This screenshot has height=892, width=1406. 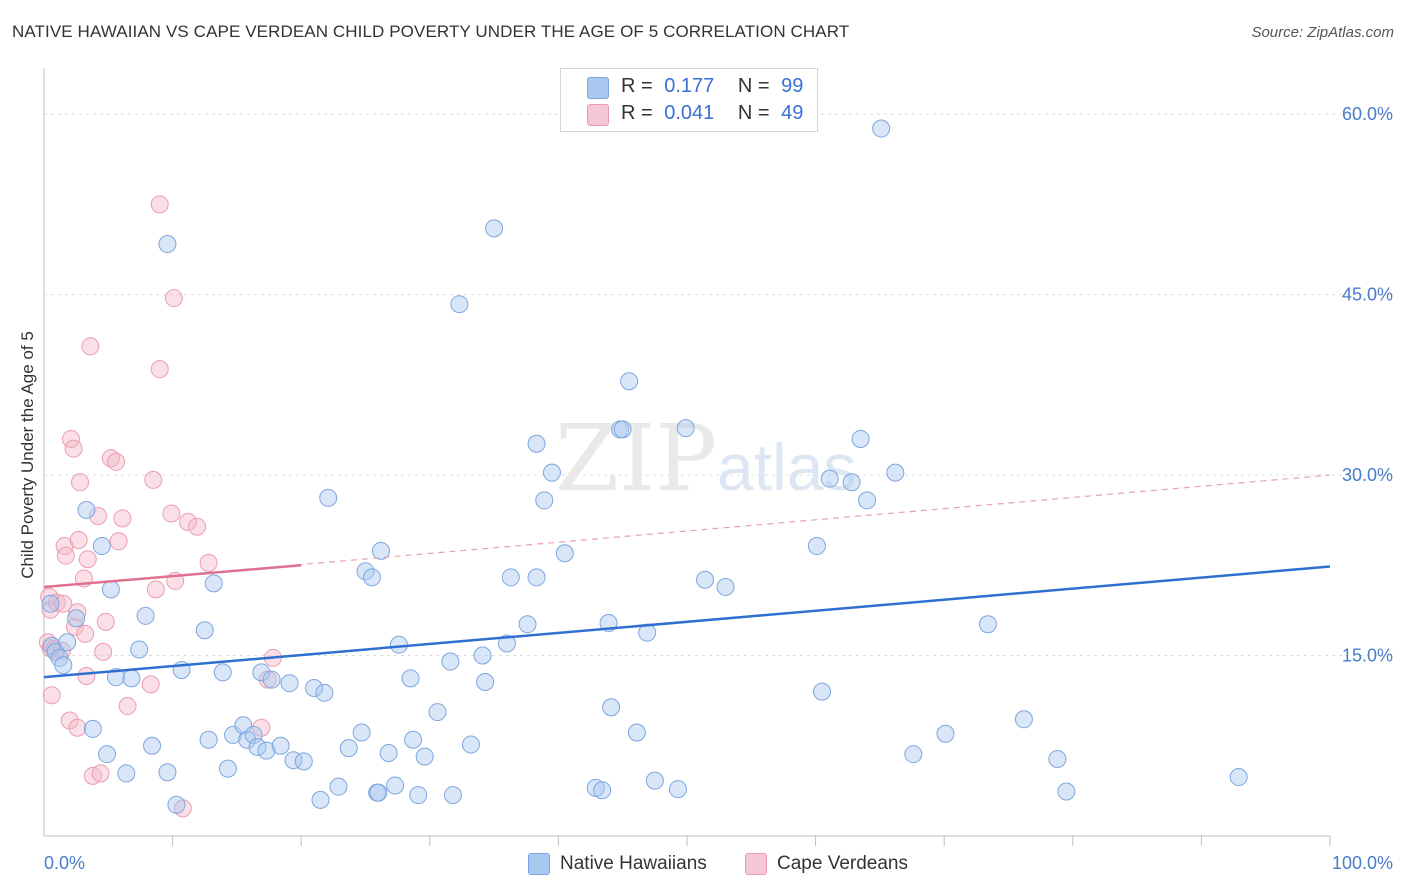 I want to click on bottom-legend-swatch-blue, so click(x=539, y=864).